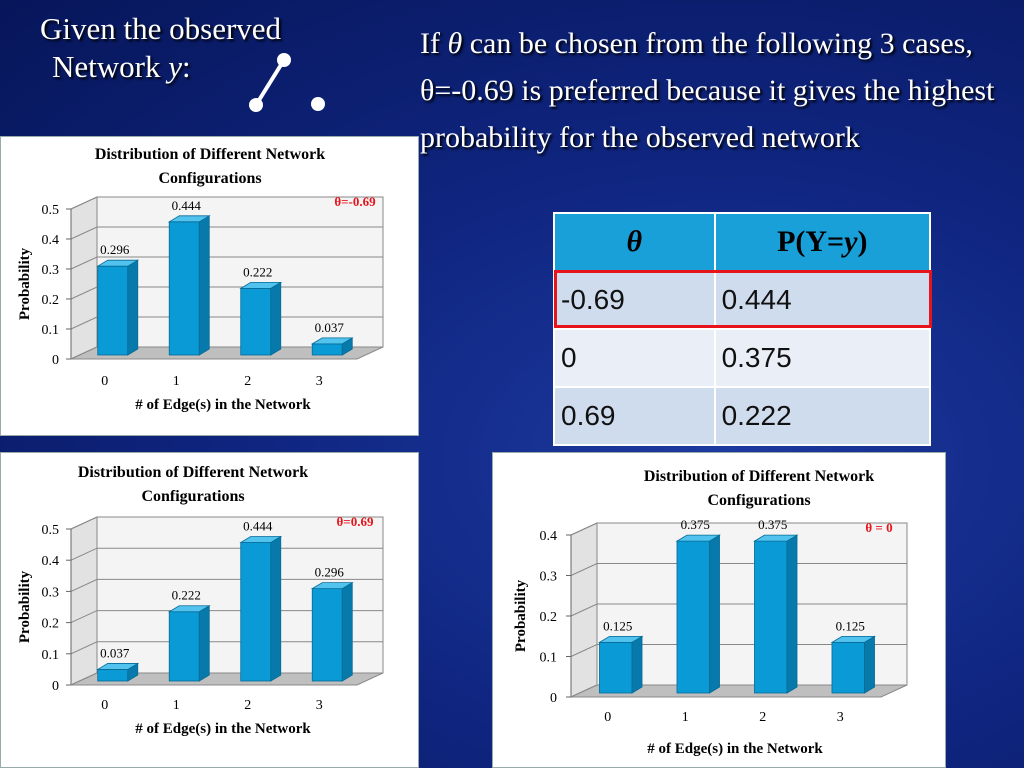  Describe the element at coordinates (330, 327) in the screenshot. I see `data-label-3: 0.037` at that location.